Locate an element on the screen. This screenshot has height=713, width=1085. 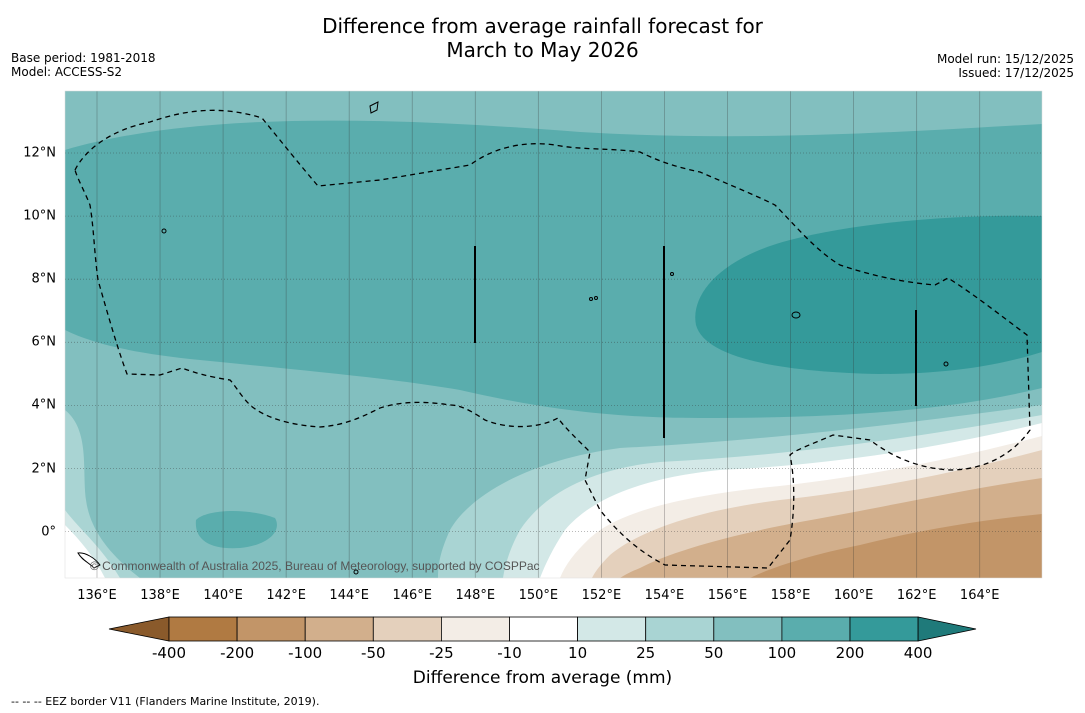
colorbar-tick-label: 50 is located at coordinates (714, 653).